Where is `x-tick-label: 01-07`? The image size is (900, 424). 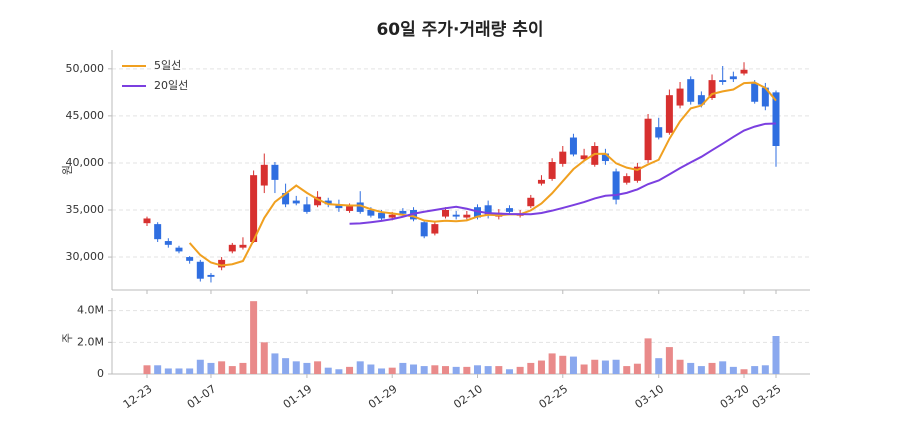 x-tick-label: 01-07 is located at coordinates (202, 396).